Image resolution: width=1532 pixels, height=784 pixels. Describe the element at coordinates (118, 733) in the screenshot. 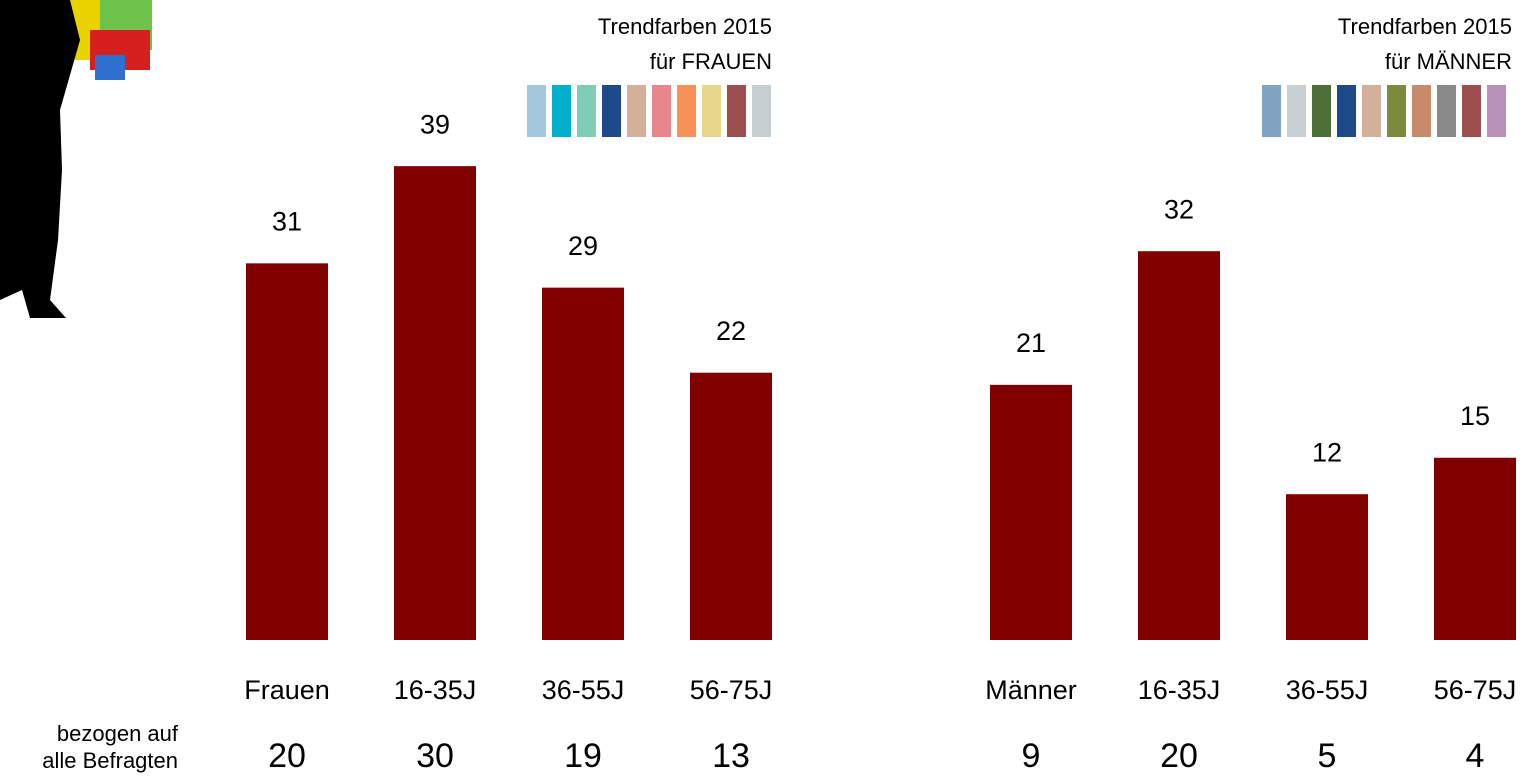

I see `footnote: bezogen auf` at that location.